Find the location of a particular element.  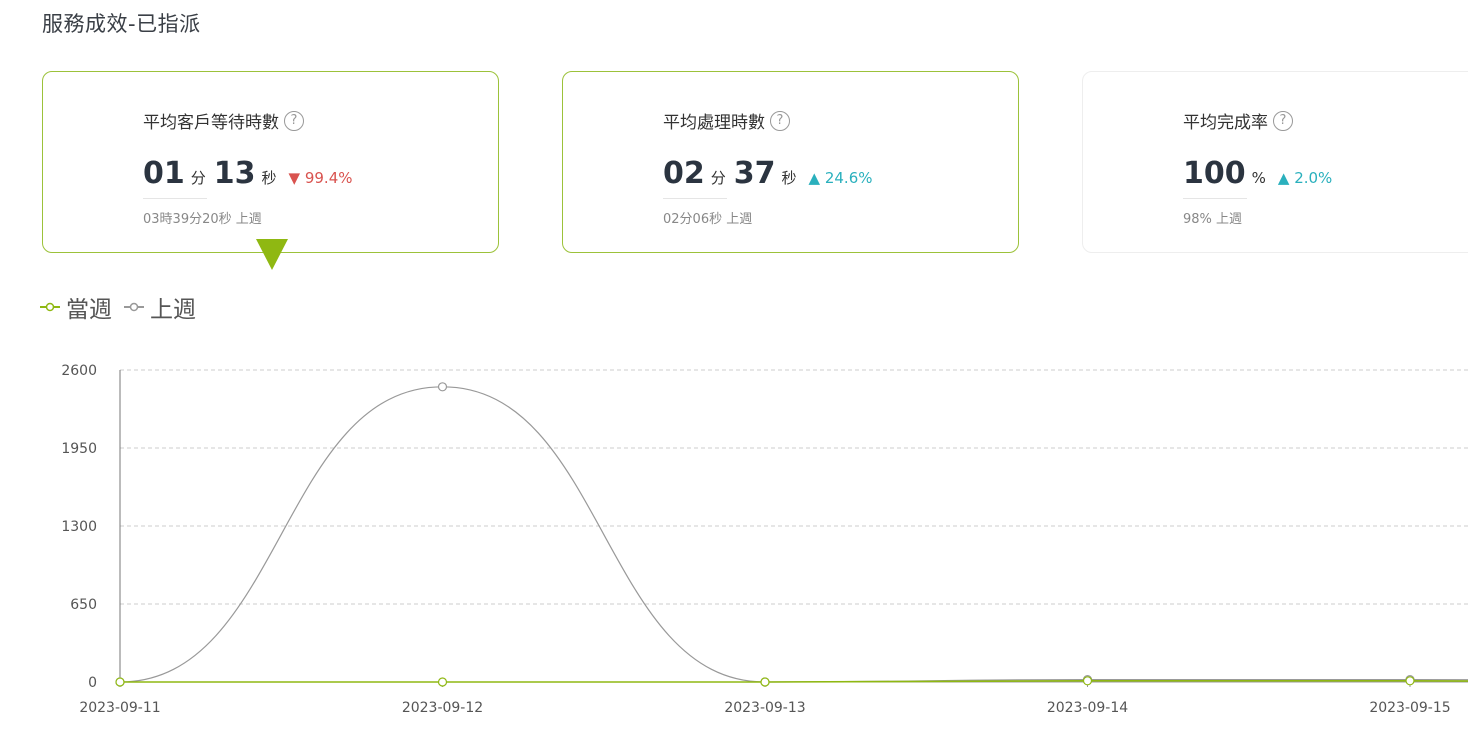

series-line-current is located at coordinates (794, 681).